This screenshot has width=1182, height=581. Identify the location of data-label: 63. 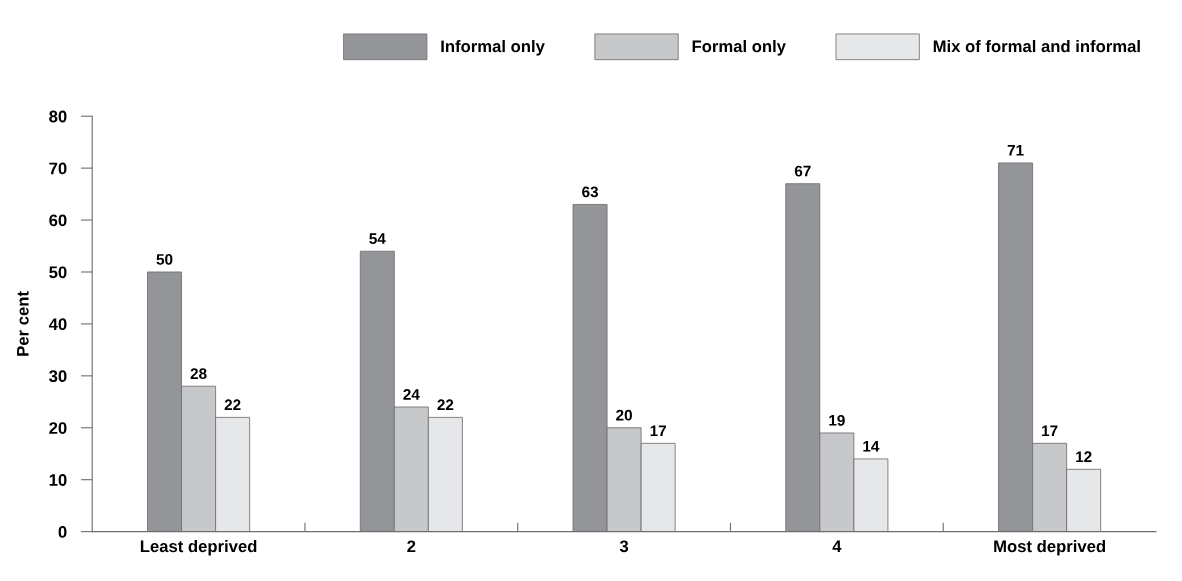
(590, 192).